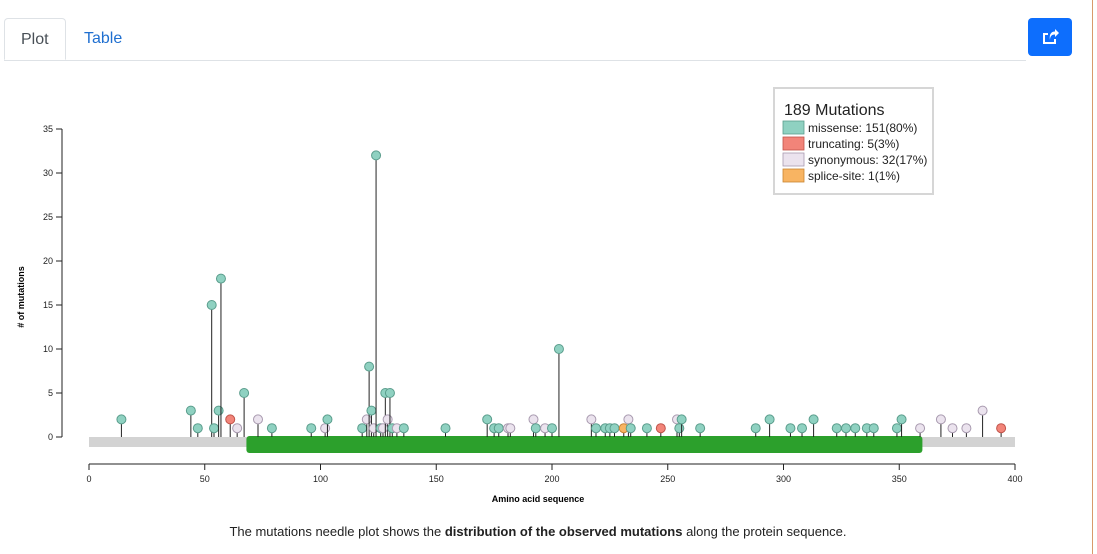 This screenshot has height=554, width=1097. I want to click on x-tick-label: 100, so click(320, 479).